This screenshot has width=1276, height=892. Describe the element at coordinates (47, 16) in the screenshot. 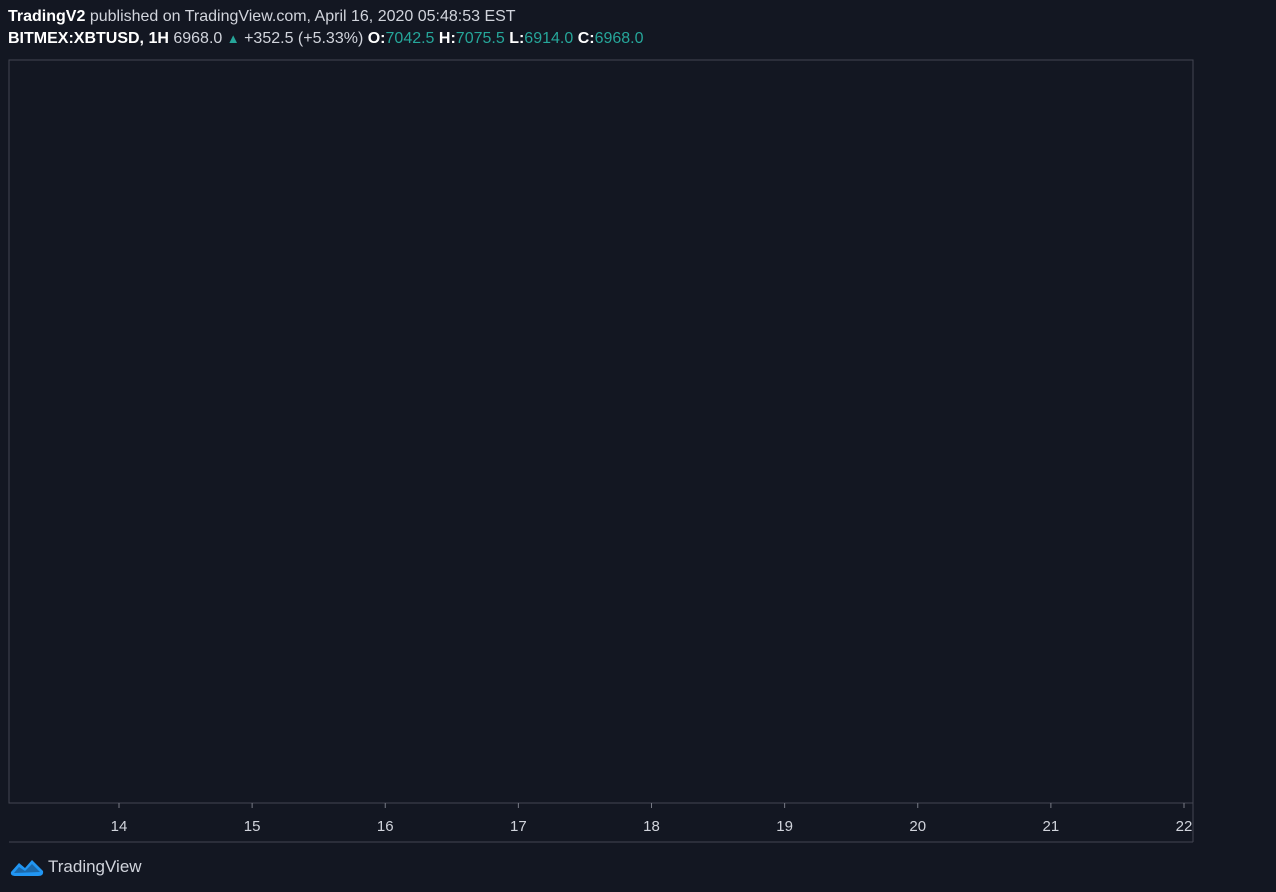

I see `author-name: TradingV2` at that location.